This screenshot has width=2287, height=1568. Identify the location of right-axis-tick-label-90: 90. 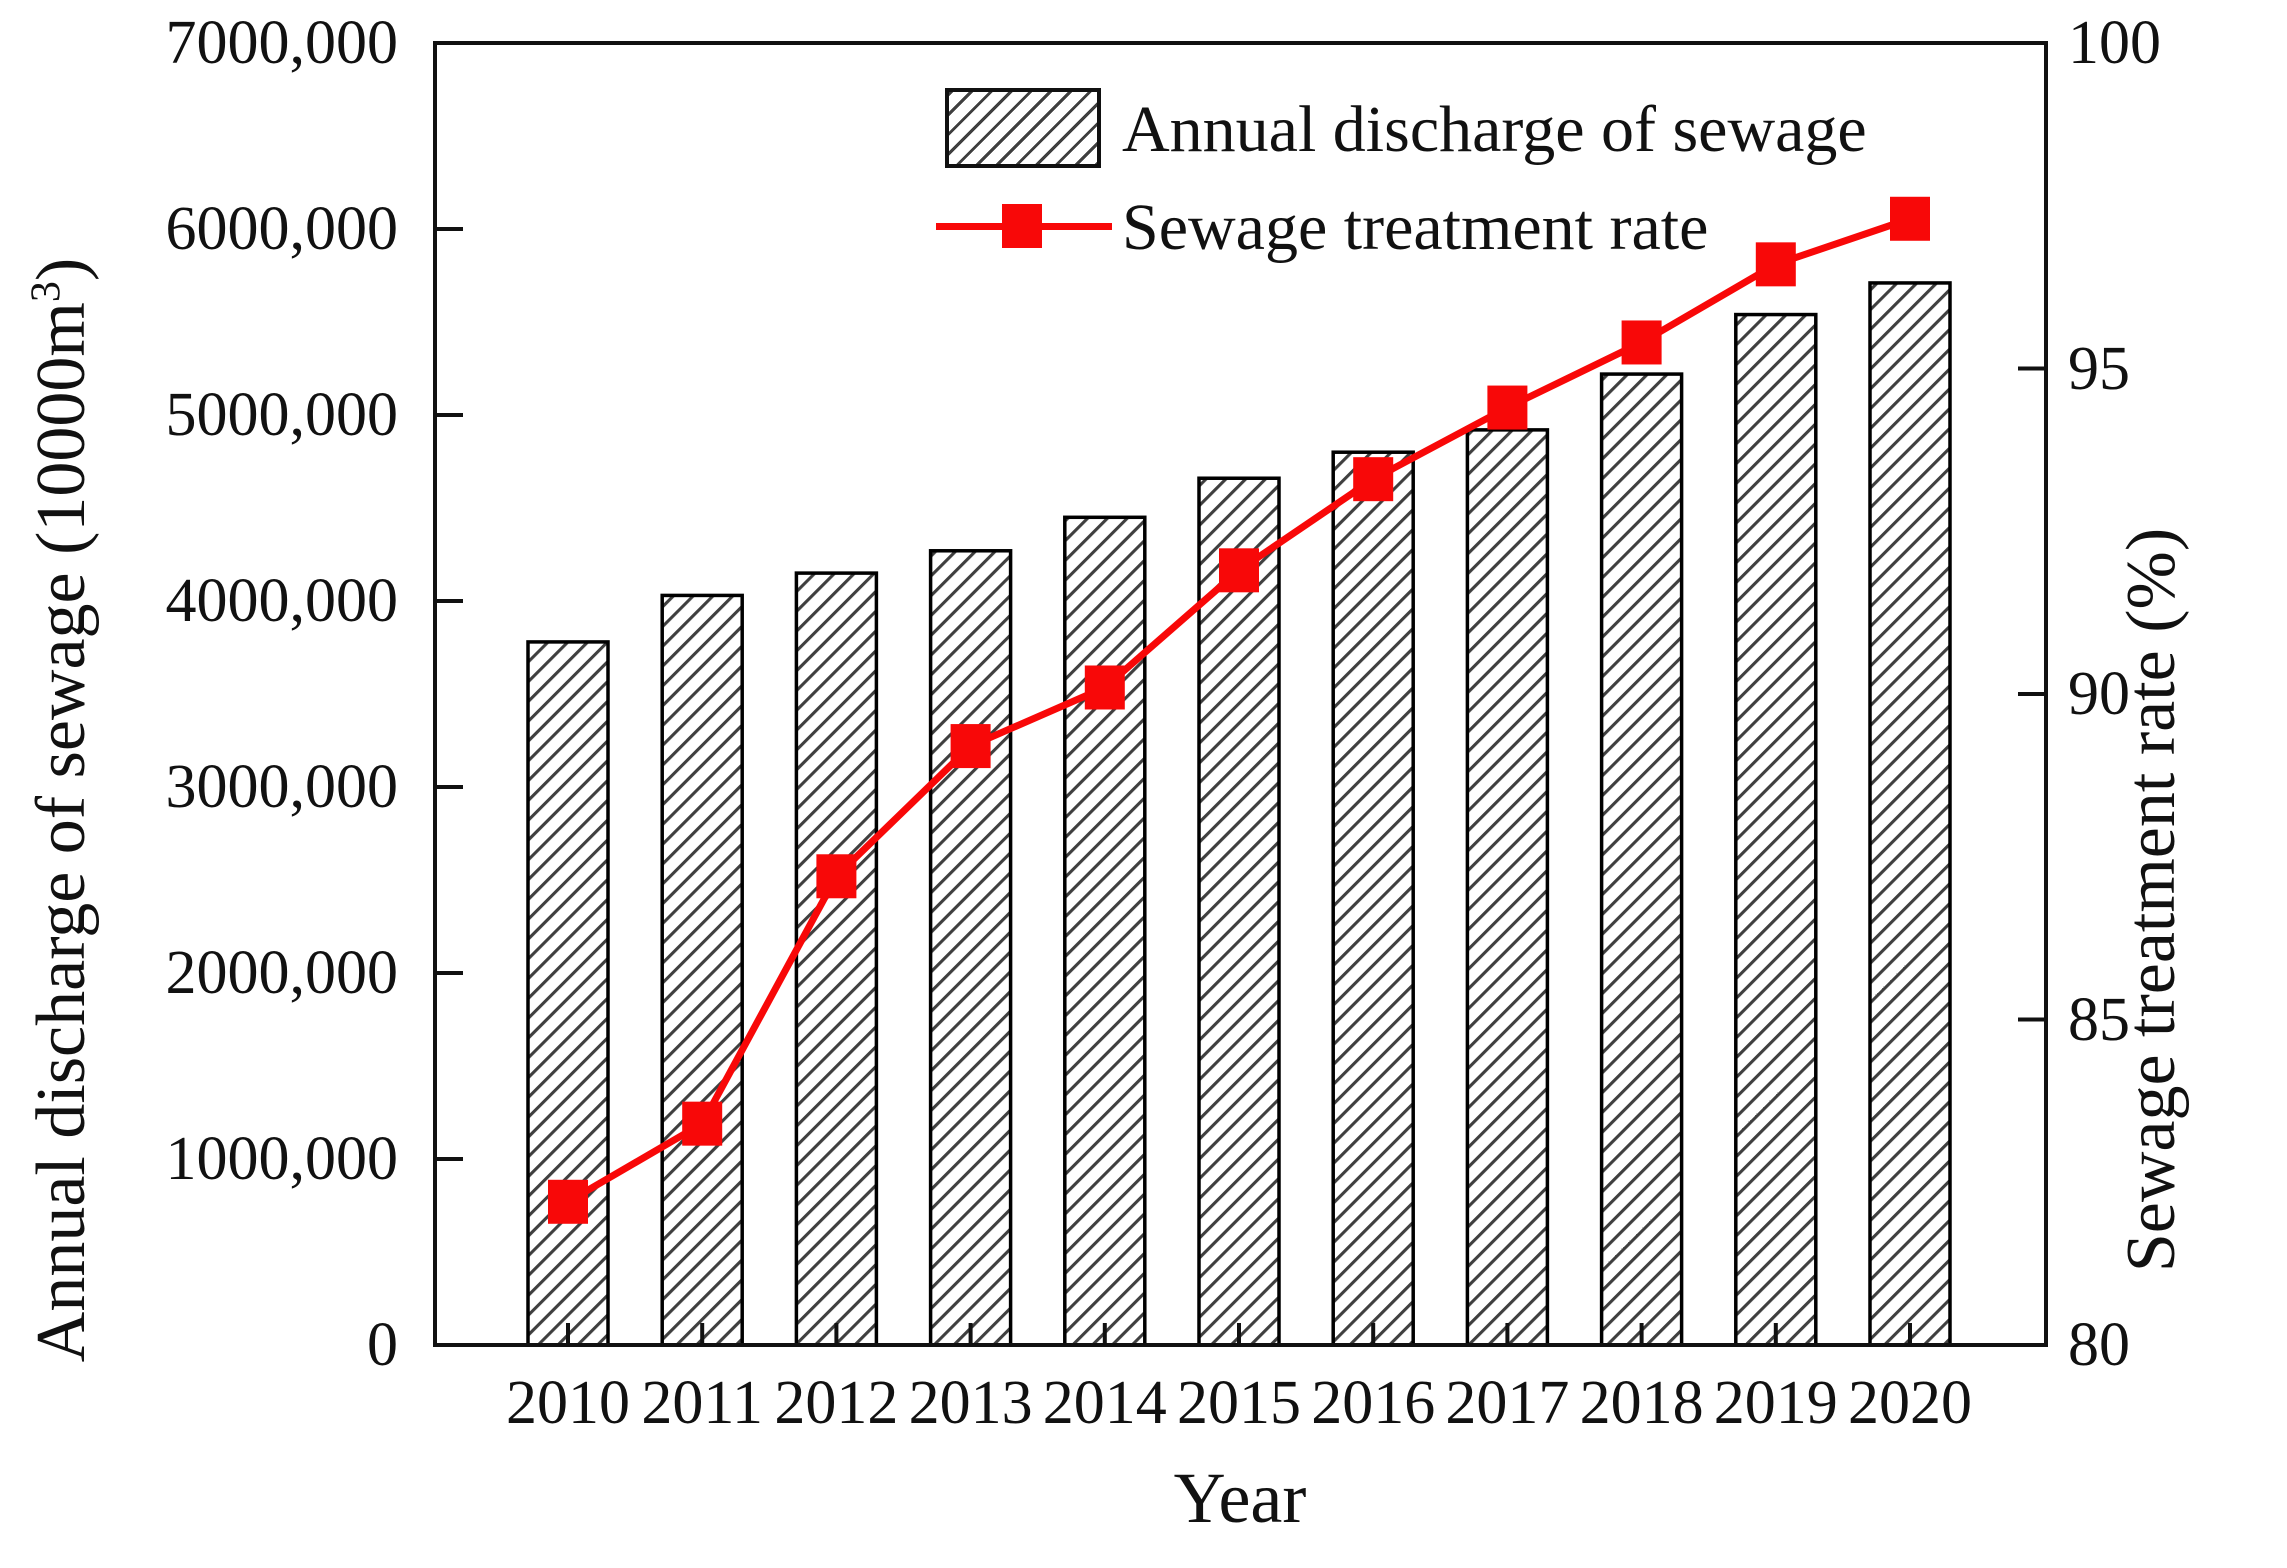
(2099, 694).